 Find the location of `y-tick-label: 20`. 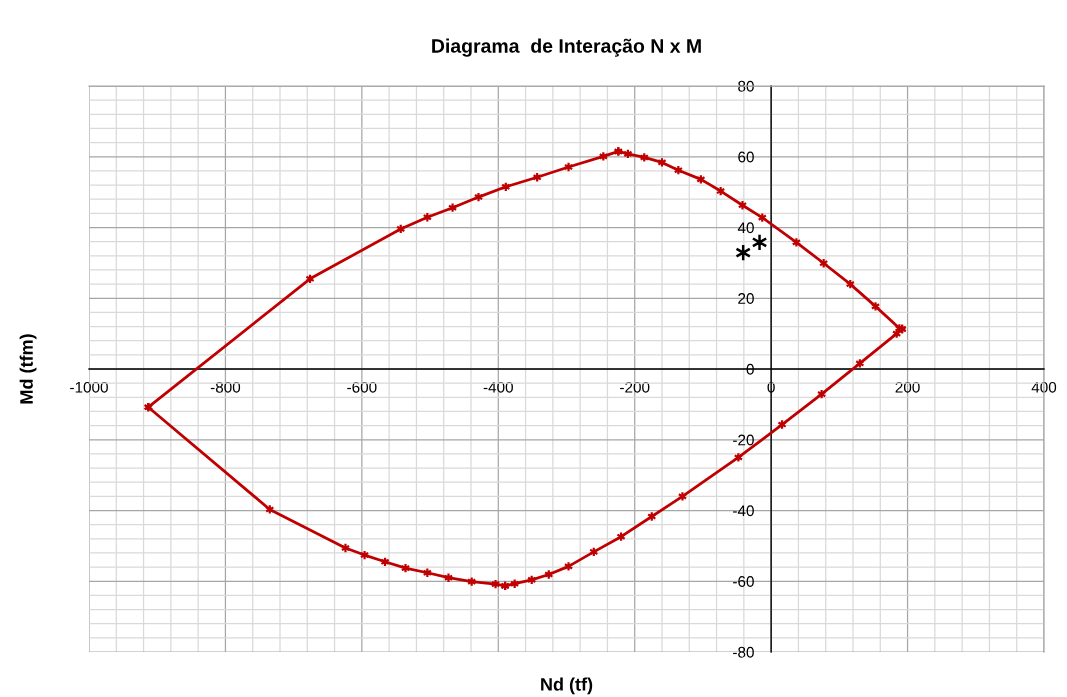

y-tick-label: 20 is located at coordinates (746, 298).